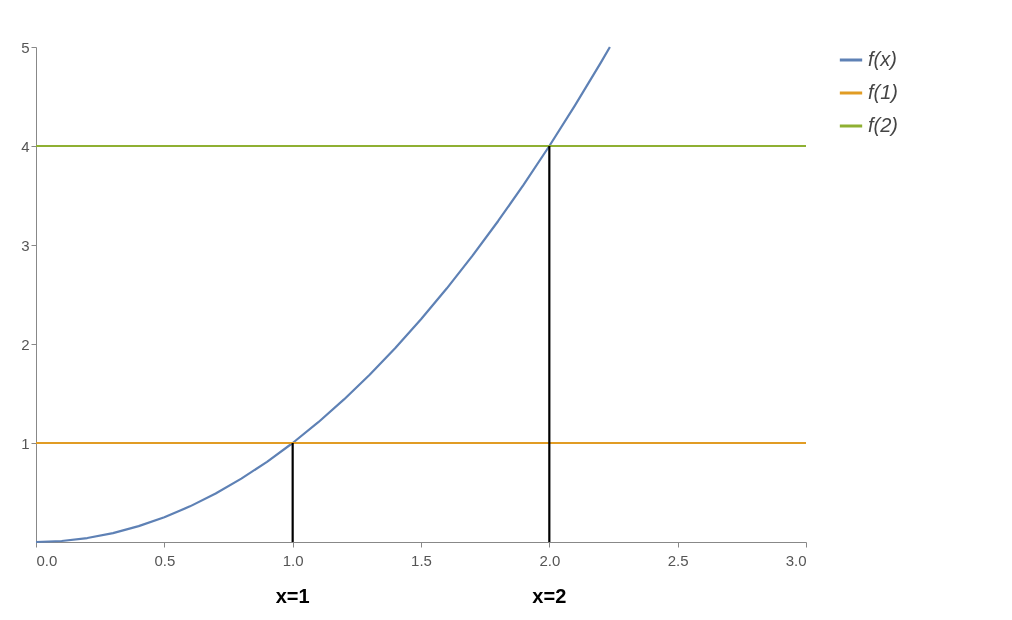 The height and width of the screenshot is (620, 1012). I want to click on x-tick-label: 2.0, so click(550, 560).